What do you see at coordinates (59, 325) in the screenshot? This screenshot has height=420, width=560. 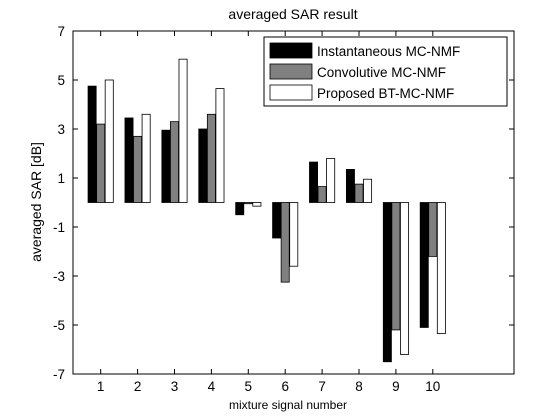 I see `y-tick-label: -5` at bounding box center [59, 325].